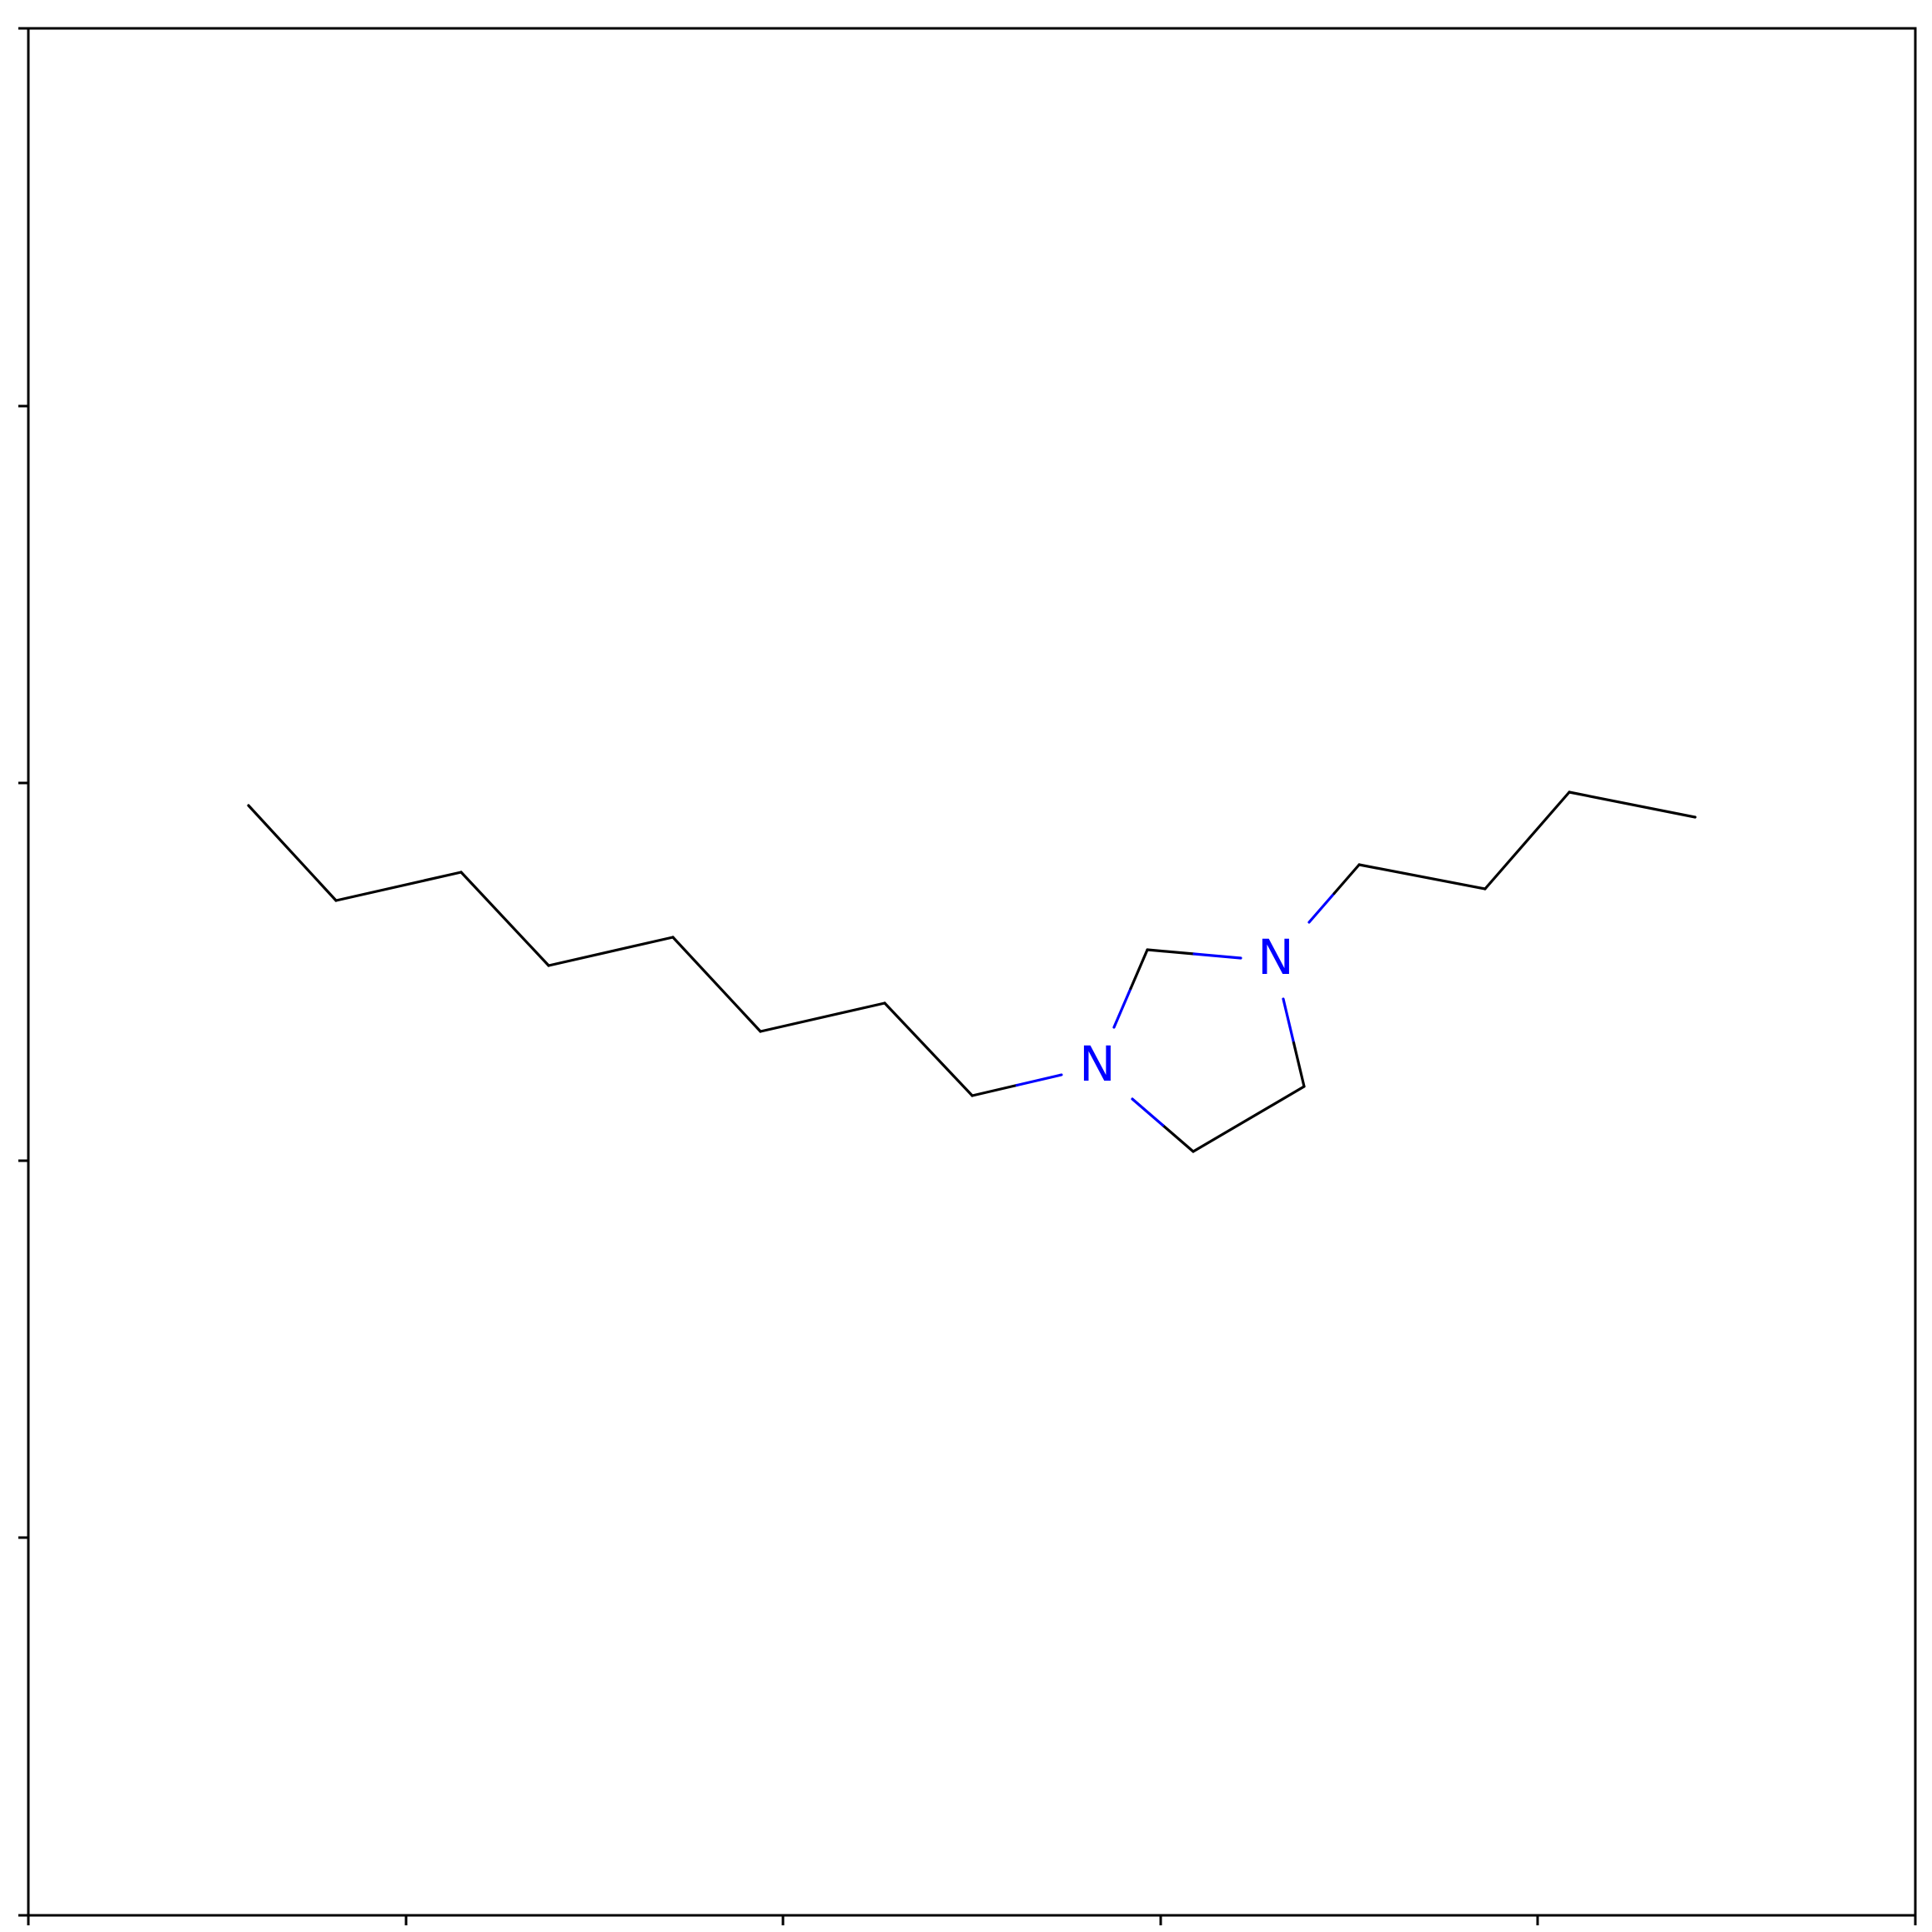 This screenshot has height=1932, width=1932. What do you see at coordinates (1148, 1112) in the screenshot?
I see `bond-ring-c4-c5-n-half` at bounding box center [1148, 1112].